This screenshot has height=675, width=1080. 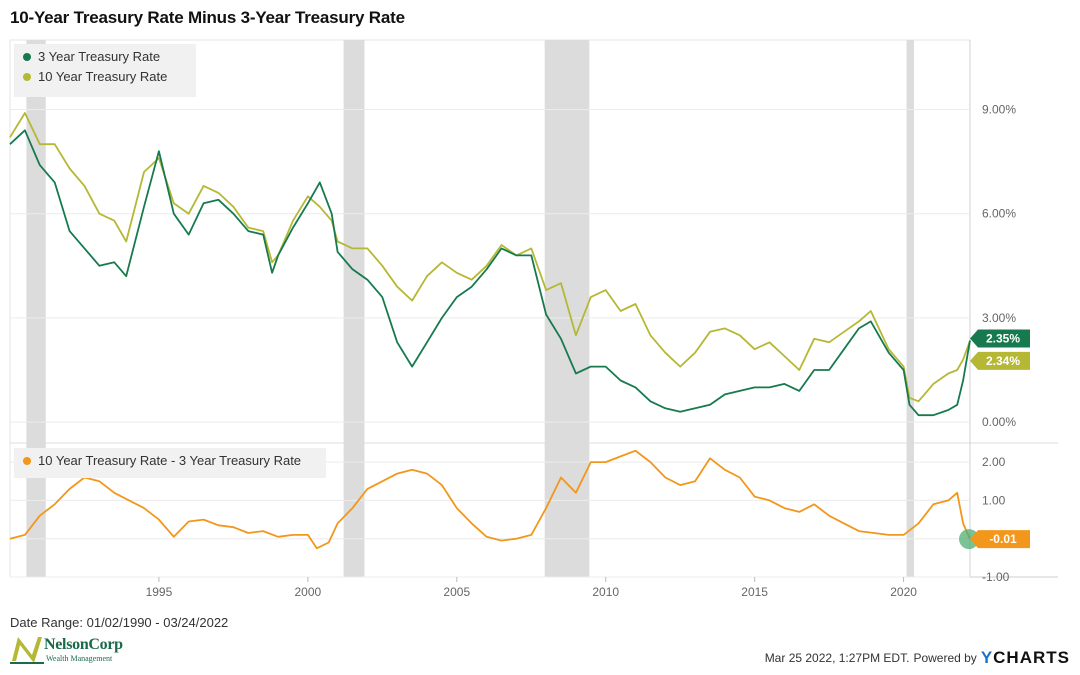 I want to click on y-tick-label-top: 3.00%, so click(x=999, y=318).